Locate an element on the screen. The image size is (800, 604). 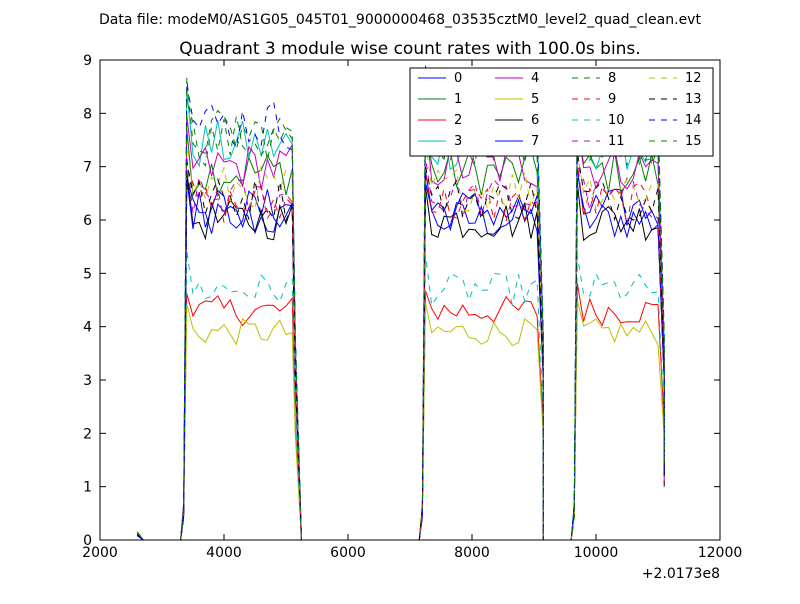
y-tick-label: 4 is located at coordinates (87, 328).